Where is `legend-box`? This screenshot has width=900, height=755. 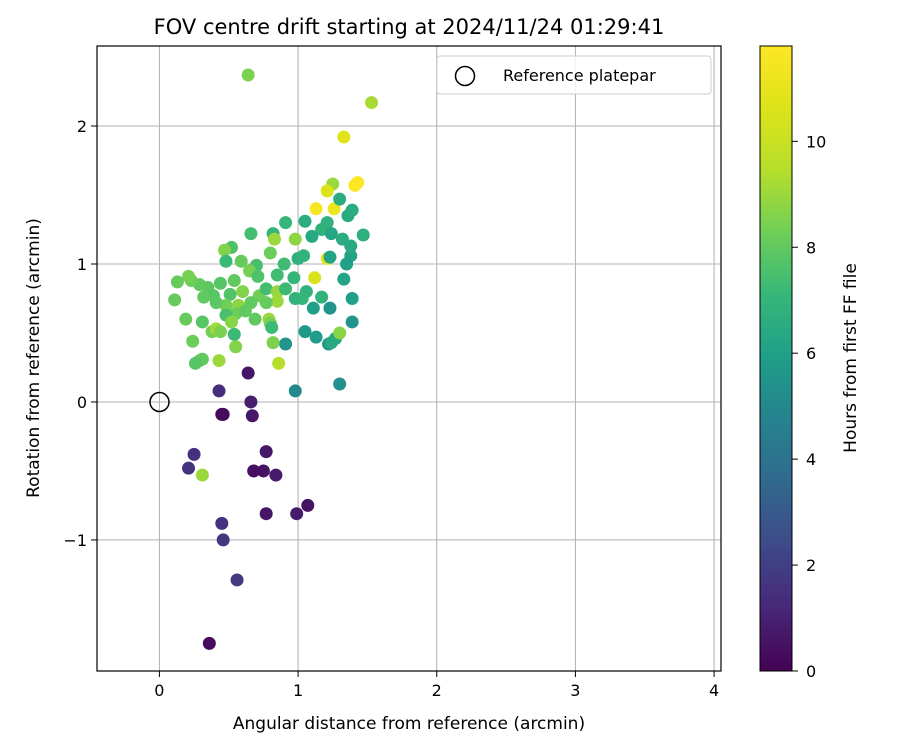
legend-box is located at coordinates (574, 75).